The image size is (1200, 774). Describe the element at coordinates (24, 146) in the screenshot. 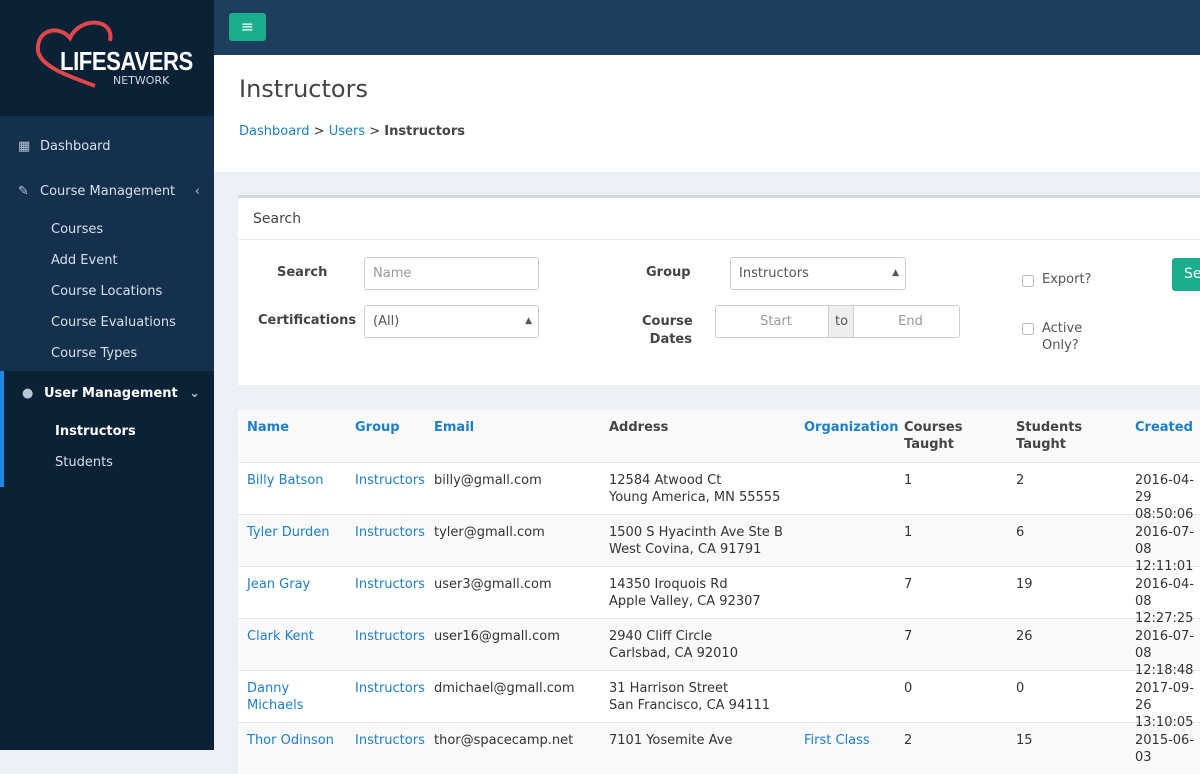

I see `dashboard-icon: ▦` at that location.